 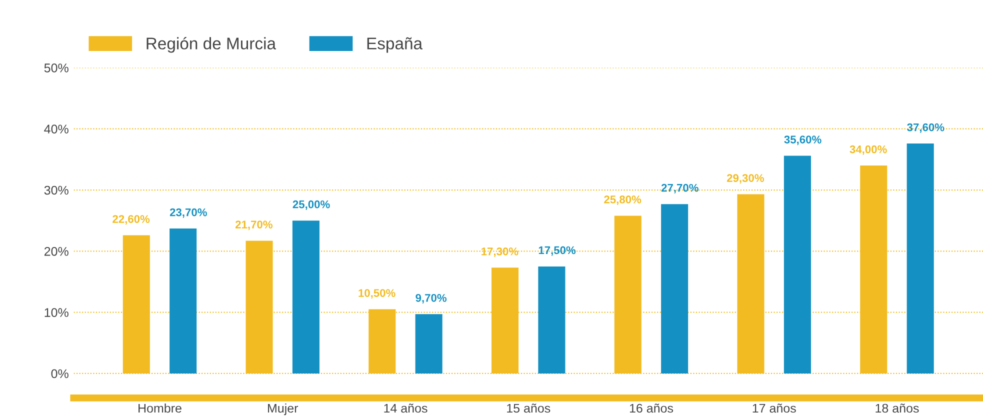 What do you see at coordinates (868, 150) in the screenshot?
I see `data-label: 34,00%` at bounding box center [868, 150].